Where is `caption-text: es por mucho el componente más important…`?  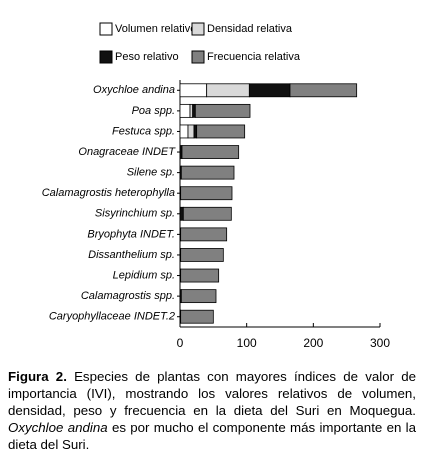
caption-text: es por mucho el componente más important… is located at coordinates (212, 436).